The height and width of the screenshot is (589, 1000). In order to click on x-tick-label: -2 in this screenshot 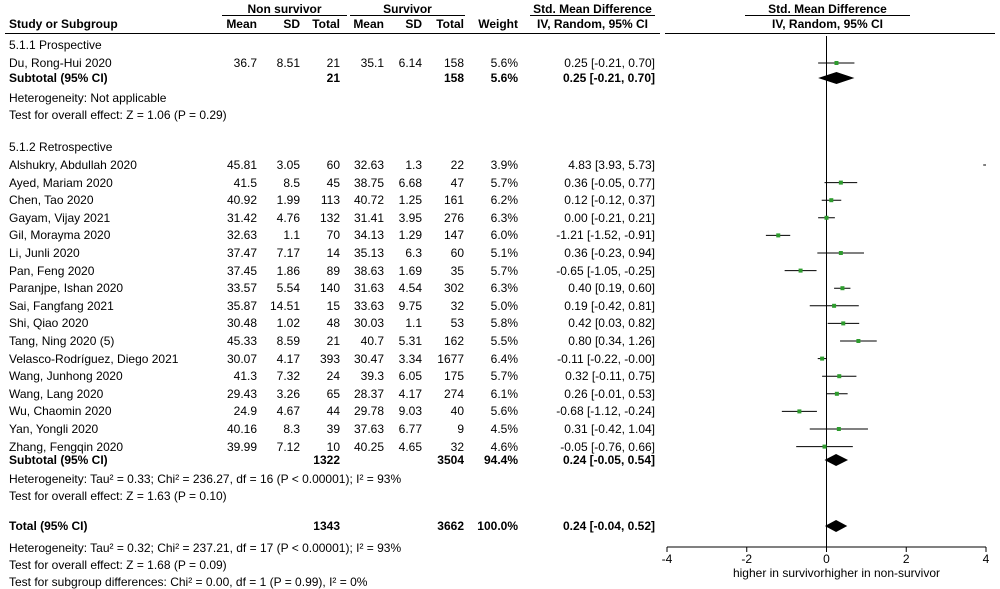, I will do `click(746, 559)`.